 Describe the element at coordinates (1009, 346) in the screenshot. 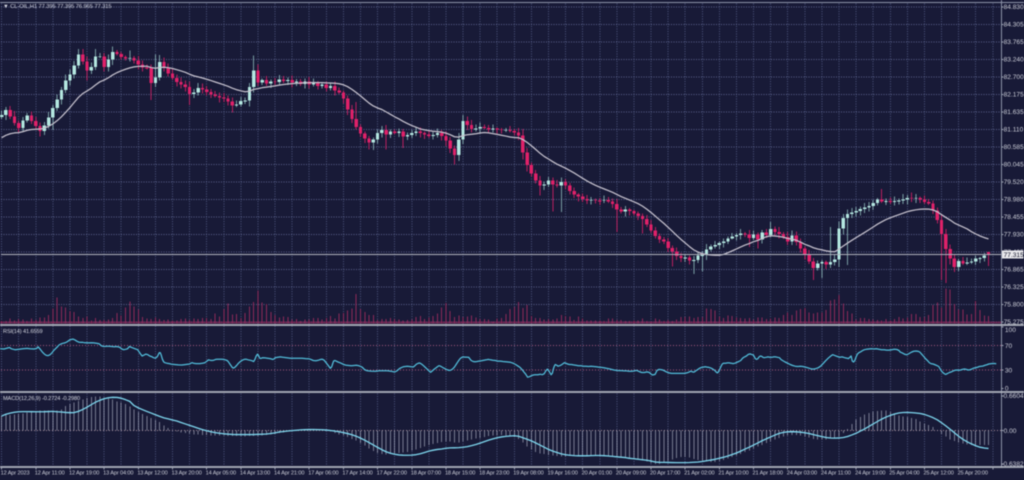

I see `svg-text: 70` at that location.